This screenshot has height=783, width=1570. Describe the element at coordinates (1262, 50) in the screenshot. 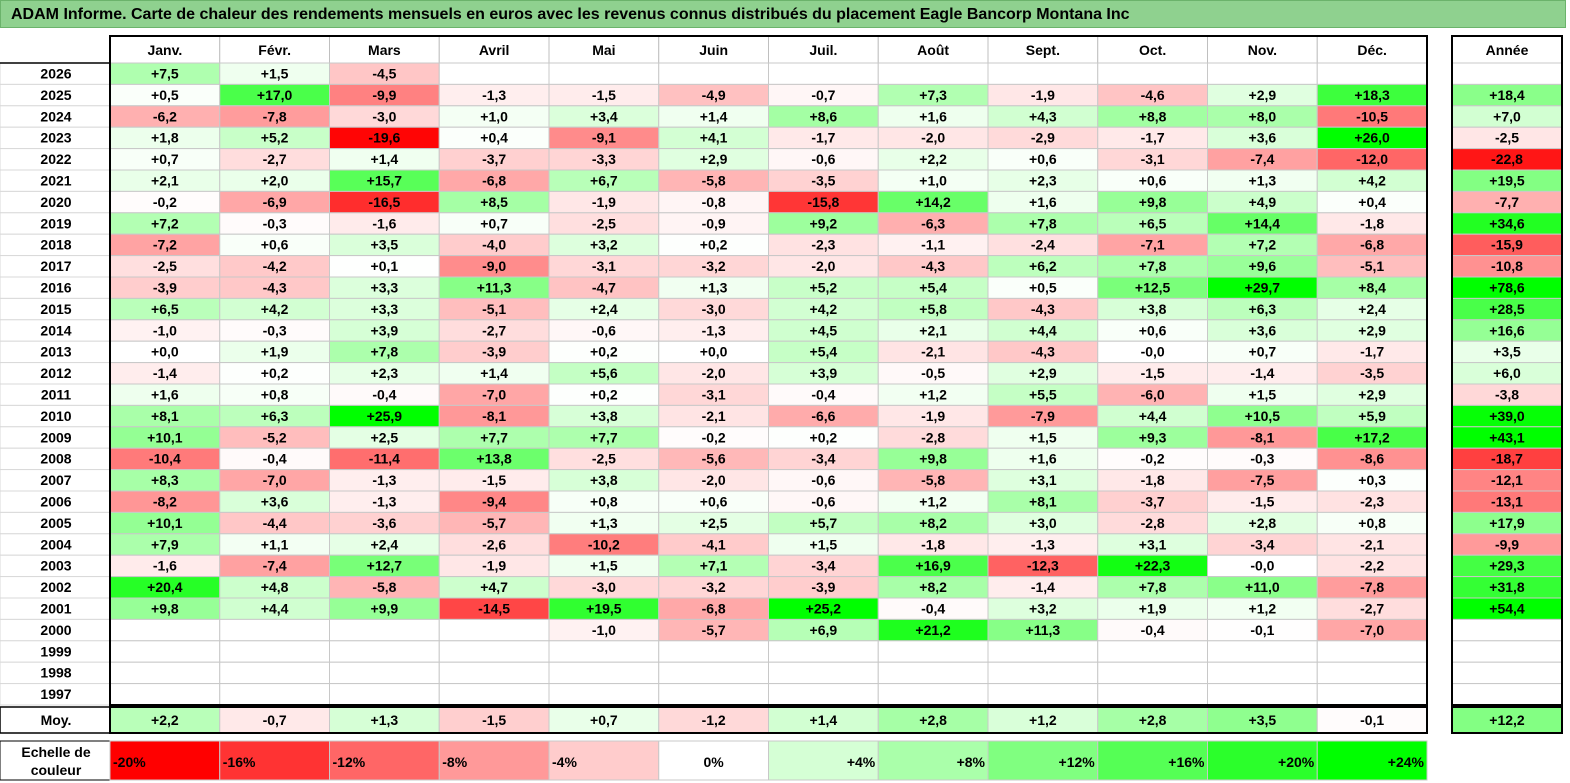

I see `month-header: Nov.` at that location.